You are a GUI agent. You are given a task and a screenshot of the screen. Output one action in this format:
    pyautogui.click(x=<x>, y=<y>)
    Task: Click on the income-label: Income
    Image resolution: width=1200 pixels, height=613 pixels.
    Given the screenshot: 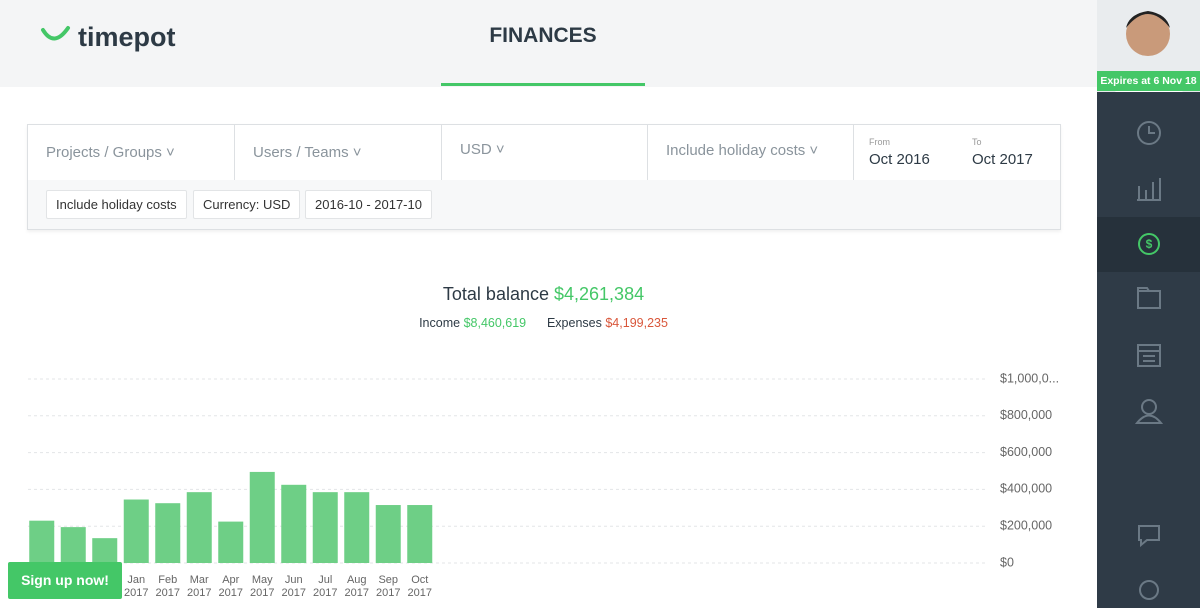 What is the action you would take?
    pyautogui.click(x=440, y=323)
    